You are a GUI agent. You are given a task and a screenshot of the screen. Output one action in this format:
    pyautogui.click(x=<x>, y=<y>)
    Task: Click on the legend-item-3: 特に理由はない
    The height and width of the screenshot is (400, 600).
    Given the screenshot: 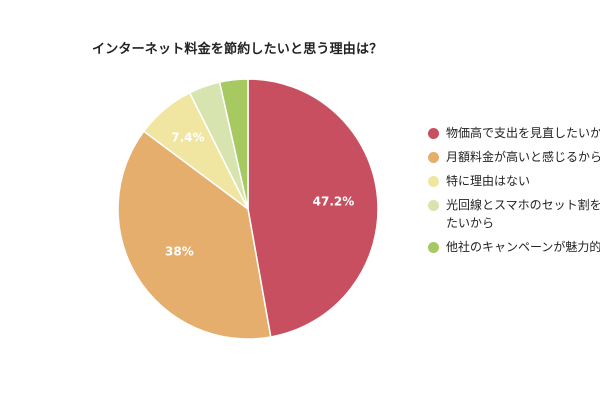 What is the action you would take?
    pyautogui.click(x=512, y=181)
    